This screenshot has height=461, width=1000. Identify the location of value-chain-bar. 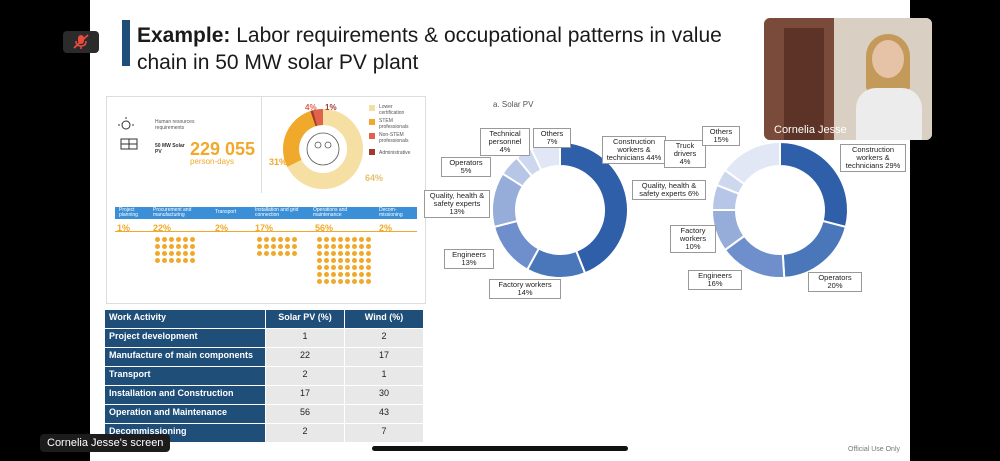
(266, 213).